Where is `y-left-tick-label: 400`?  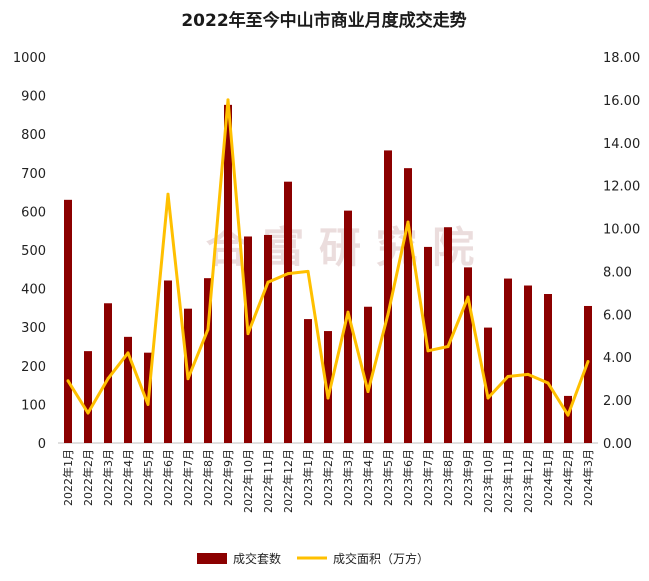
y-left-tick-label: 400 is located at coordinates (33, 290).